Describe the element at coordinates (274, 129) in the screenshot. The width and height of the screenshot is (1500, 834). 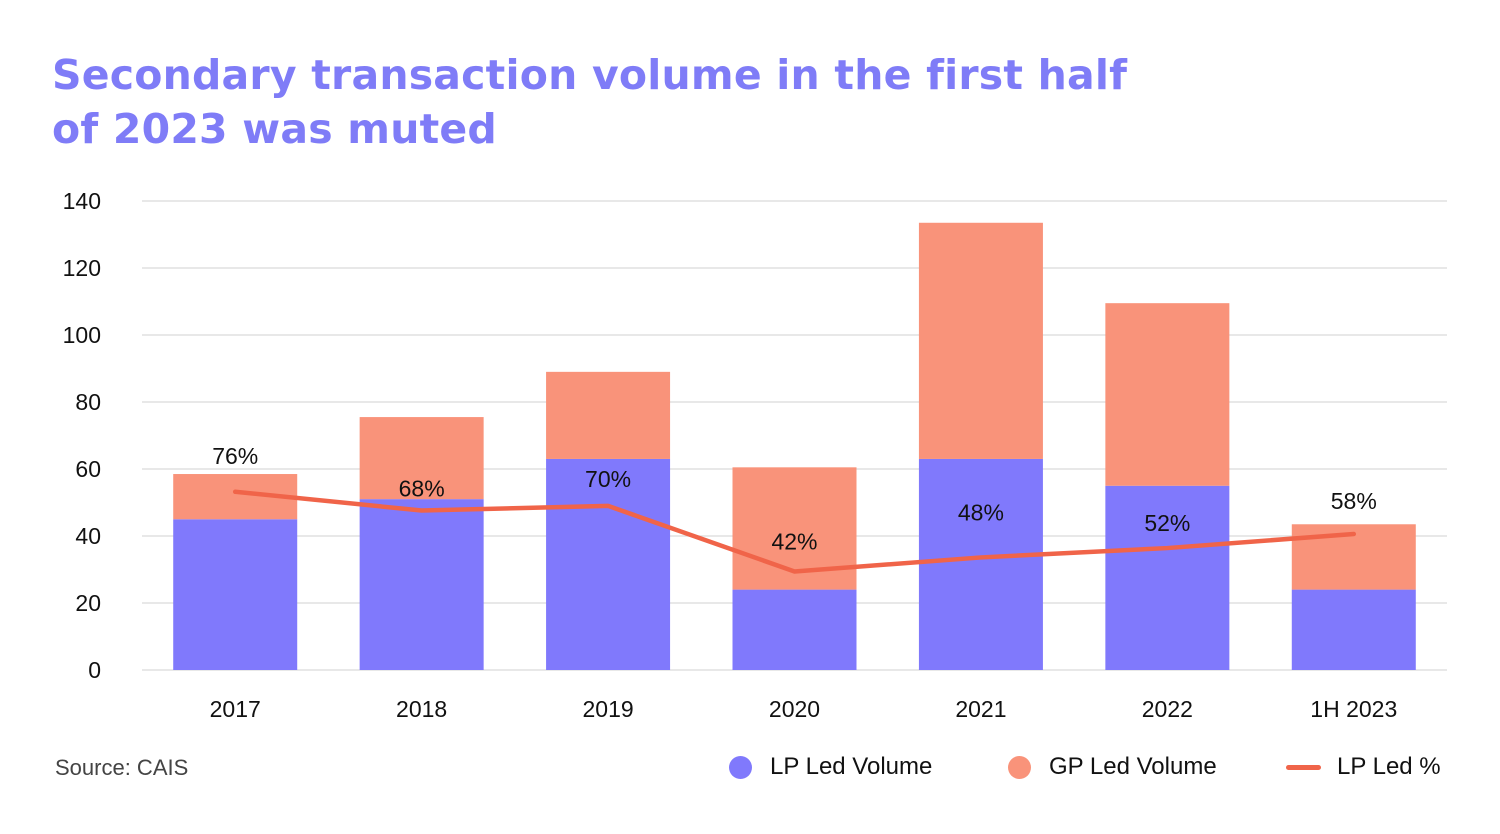
I see `chart-title-line-2: of 2023 was muted` at that location.